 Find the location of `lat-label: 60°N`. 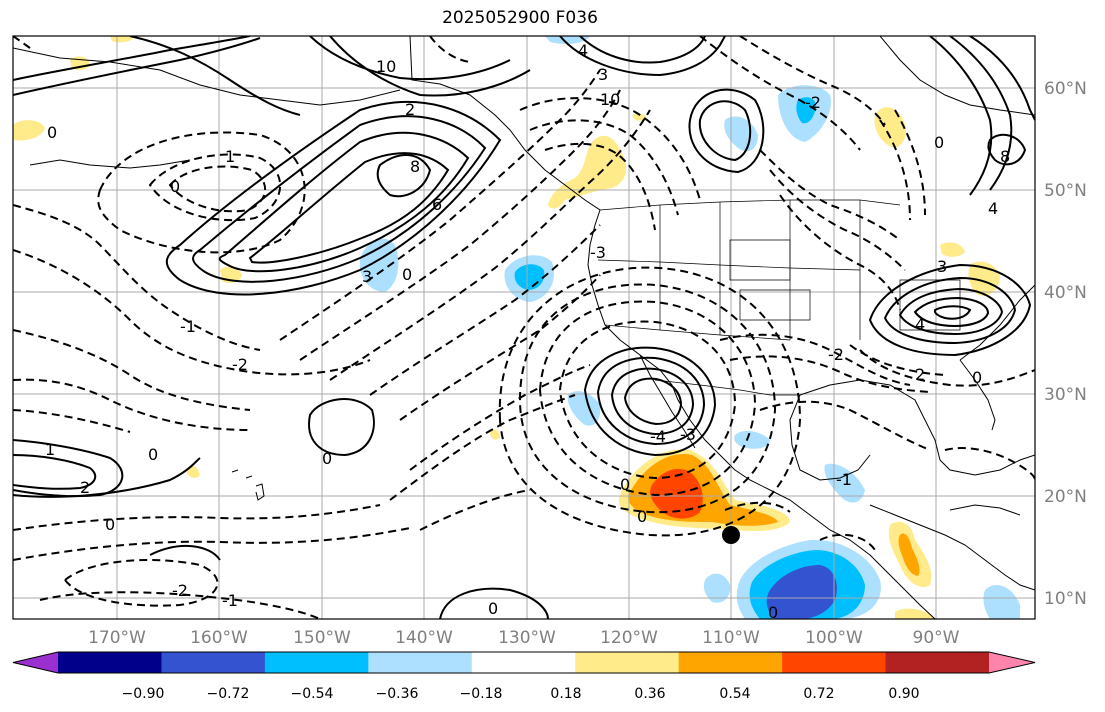

lat-label: 60°N is located at coordinates (1065, 89).